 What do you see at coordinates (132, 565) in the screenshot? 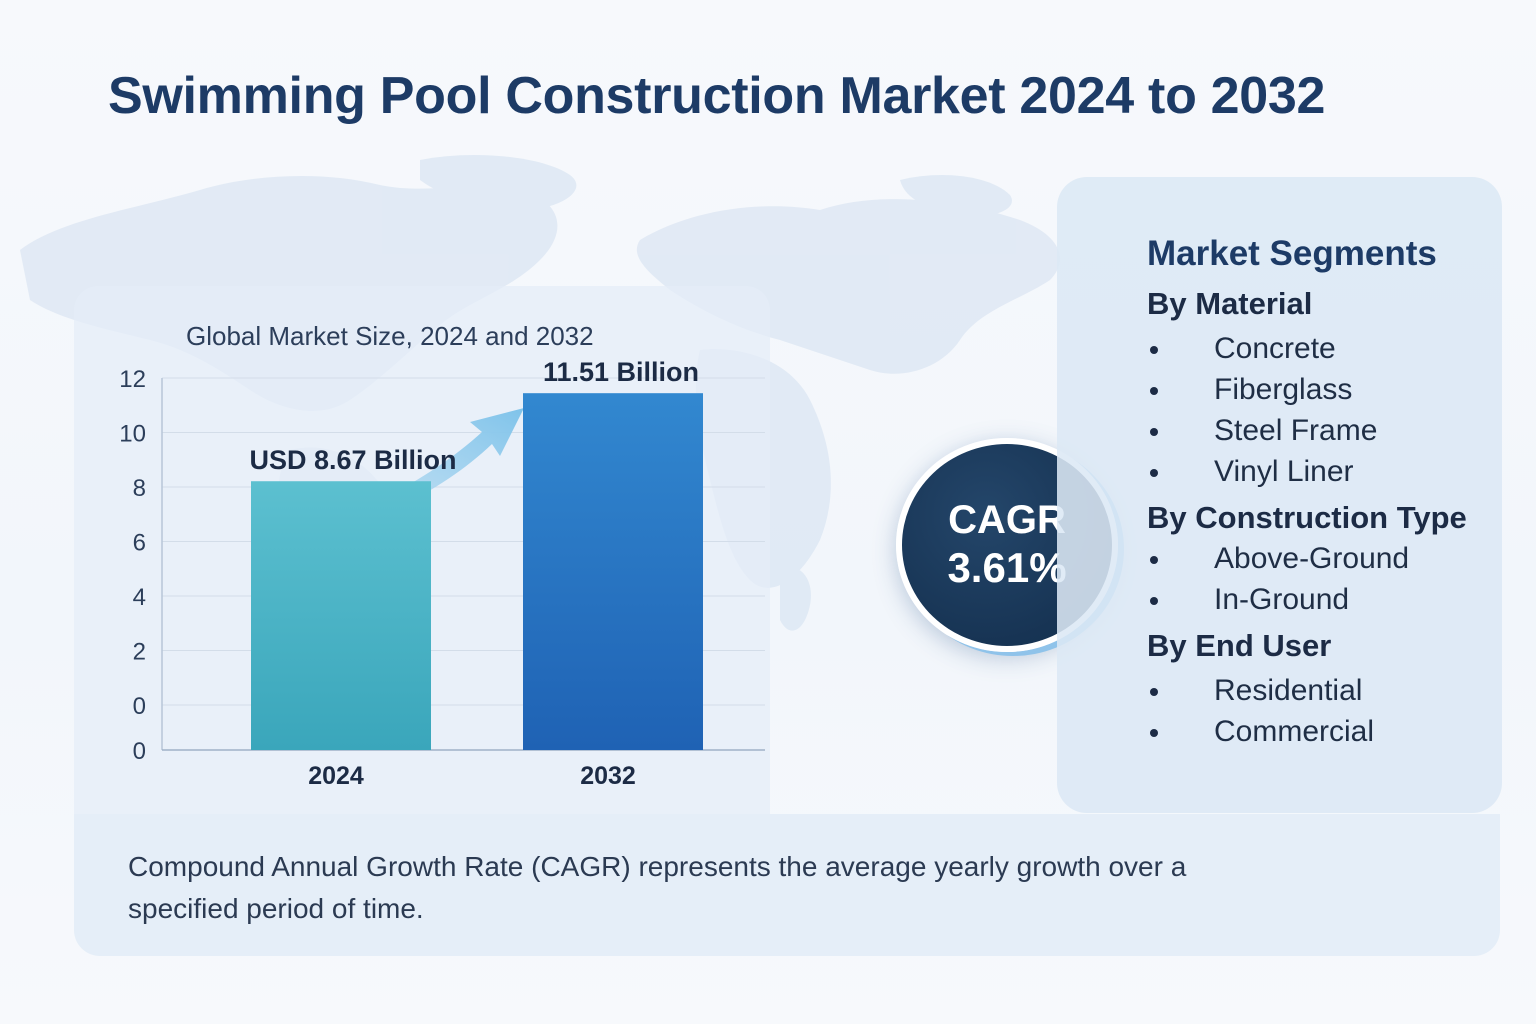
I see `y-tick-labels: 12 10 8 6 4 2 0 0` at bounding box center [132, 565].